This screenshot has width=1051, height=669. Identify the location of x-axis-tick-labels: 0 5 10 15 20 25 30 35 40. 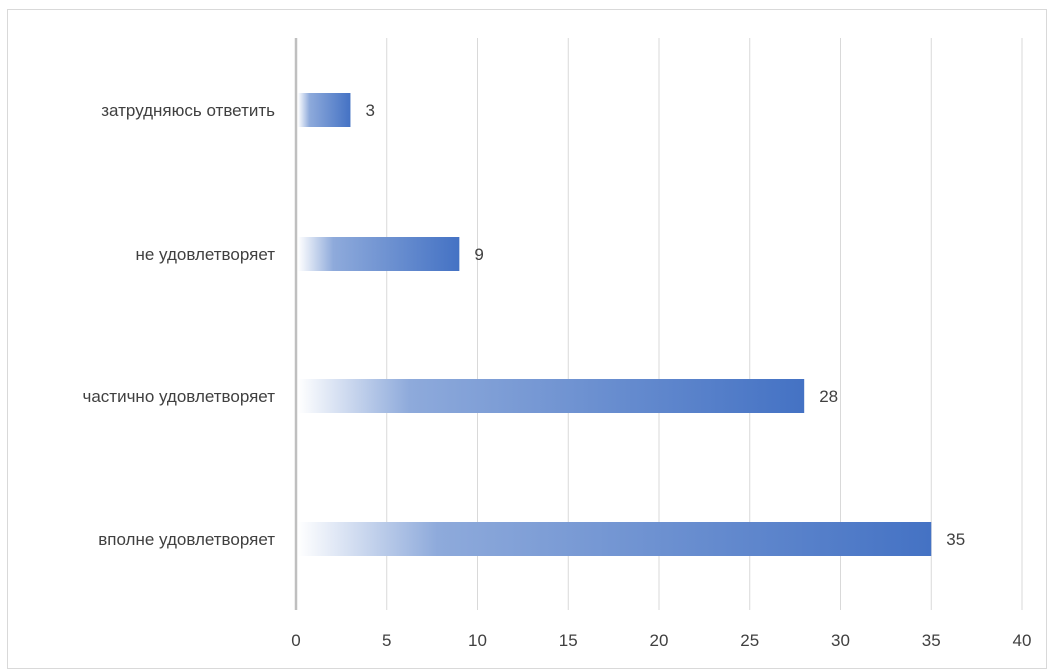
(661, 640).